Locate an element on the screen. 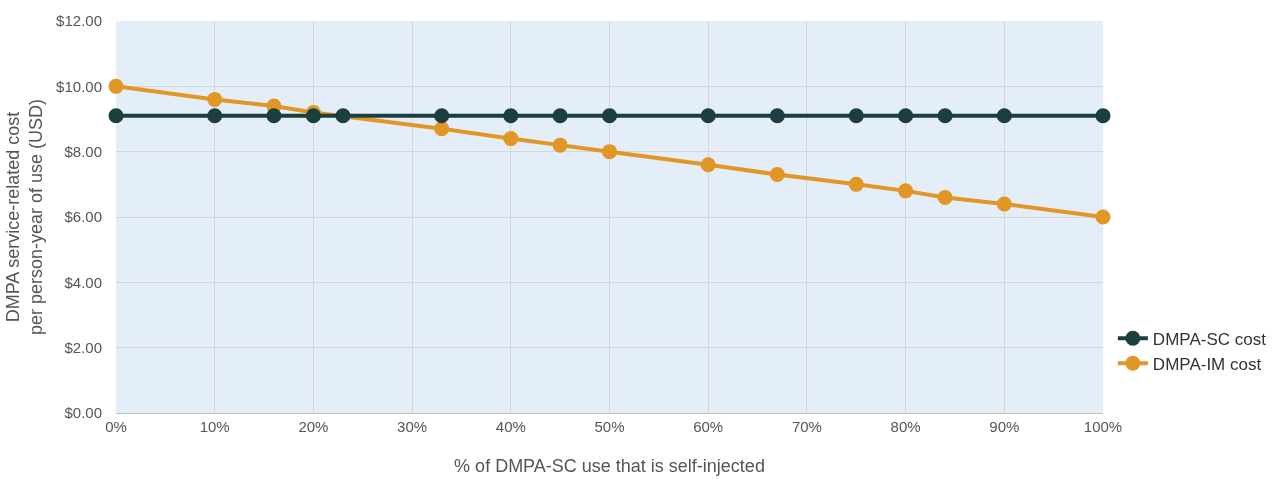 This screenshot has height=485, width=1284. x-tick-label: 90% is located at coordinates (1004, 426).